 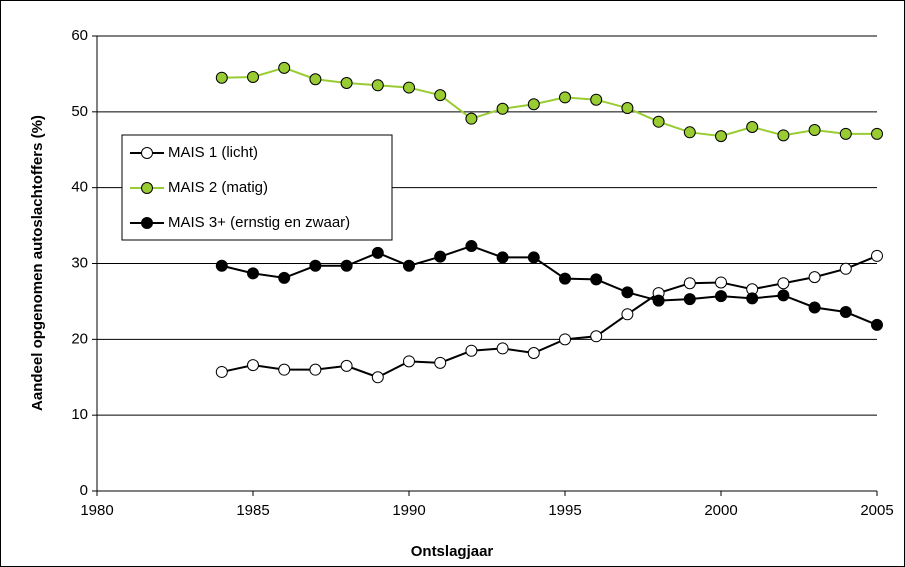 I want to click on y-tick-label: 40, so click(x=79, y=187).